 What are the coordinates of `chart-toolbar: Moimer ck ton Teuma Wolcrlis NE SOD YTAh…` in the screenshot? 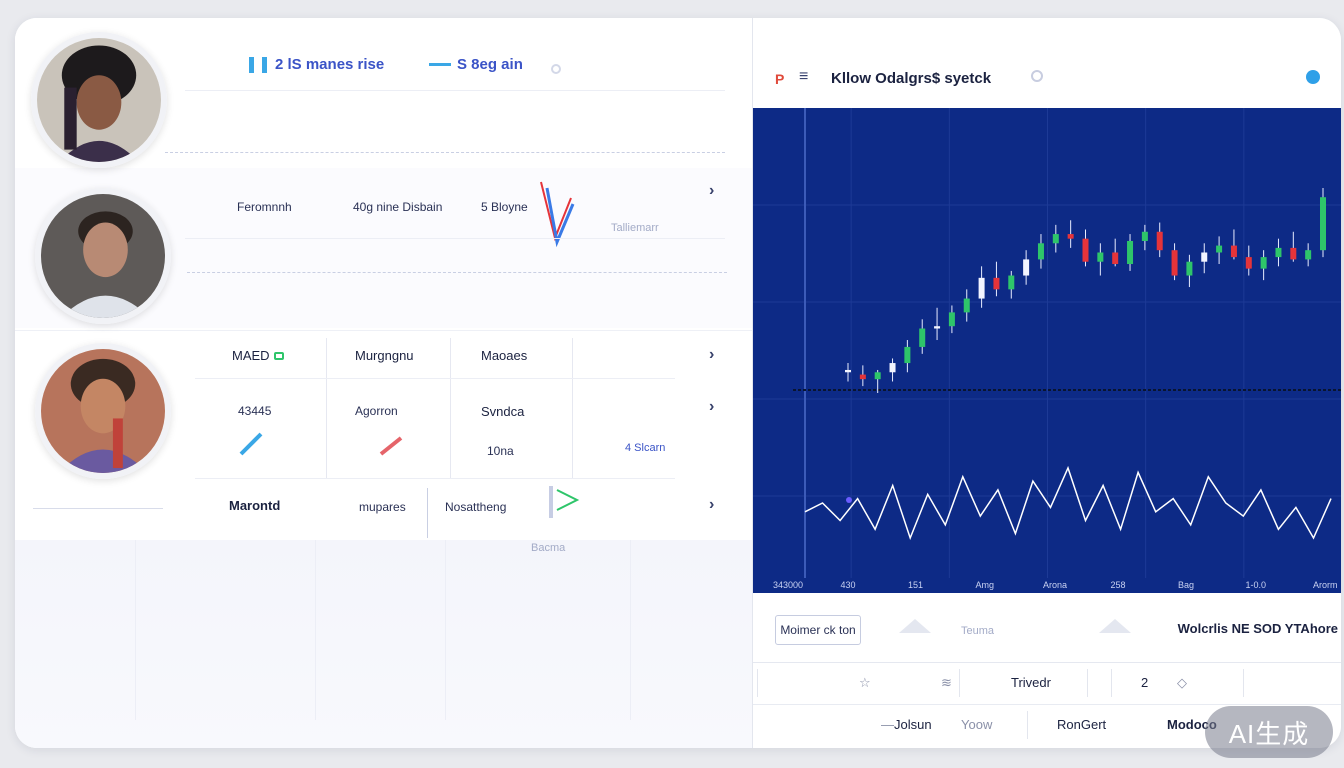 It's located at (1047, 628).